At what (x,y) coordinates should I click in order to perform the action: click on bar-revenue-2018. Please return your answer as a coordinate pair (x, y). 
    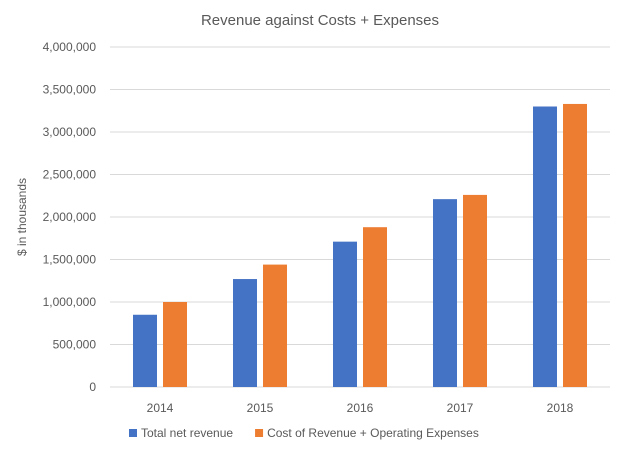
    Looking at the image, I should click on (545, 246).